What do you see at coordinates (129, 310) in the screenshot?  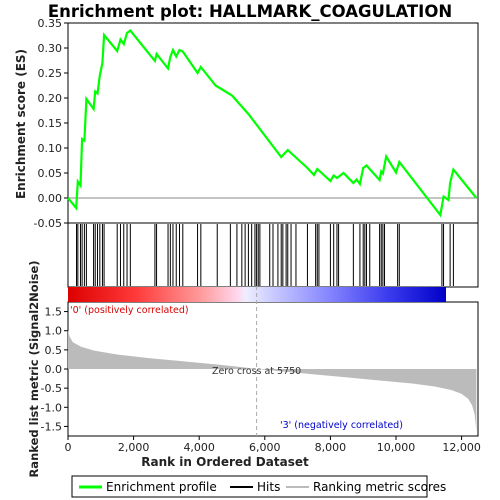 I see `positive-correlation-label: '0' (positively correlated)` at bounding box center [129, 310].